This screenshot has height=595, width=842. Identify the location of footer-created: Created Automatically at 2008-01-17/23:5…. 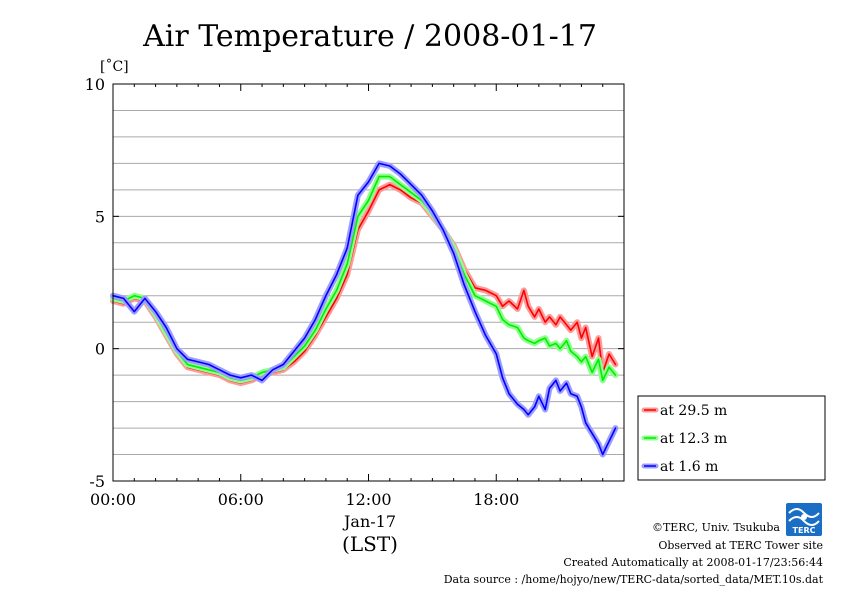
(693, 562).